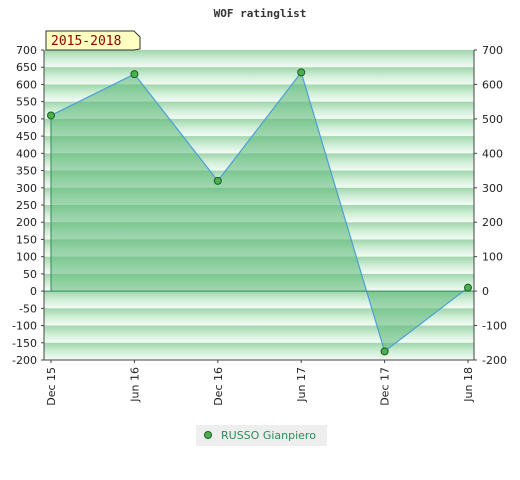 The image size is (520, 480). What do you see at coordinates (24, 343) in the screenshot?
I see `y-tick-label-left: -150` at bounding box center [24, 343].